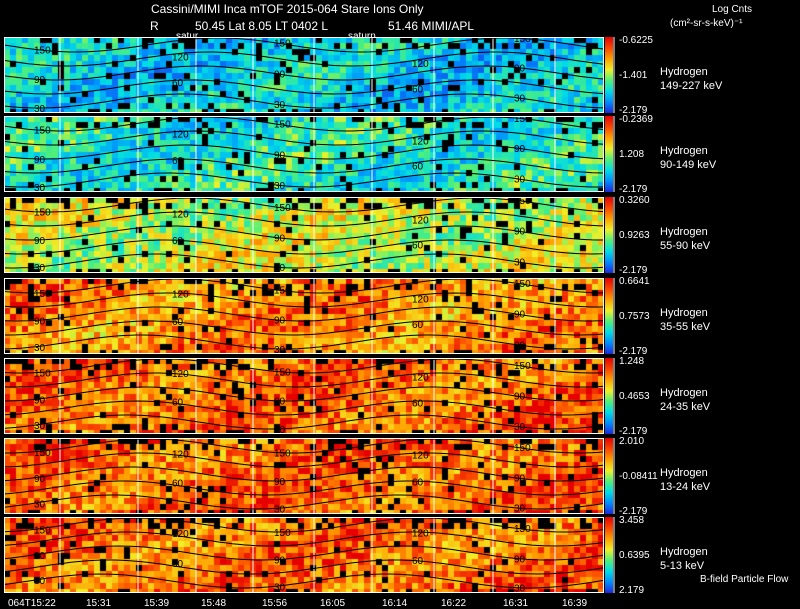 The height and width of the screenshot is (609, 800). What do you see at coordinates (333, 603) in the screenshot?
I see `time-tick-label: 16:05` at bounding box center [333, 603].